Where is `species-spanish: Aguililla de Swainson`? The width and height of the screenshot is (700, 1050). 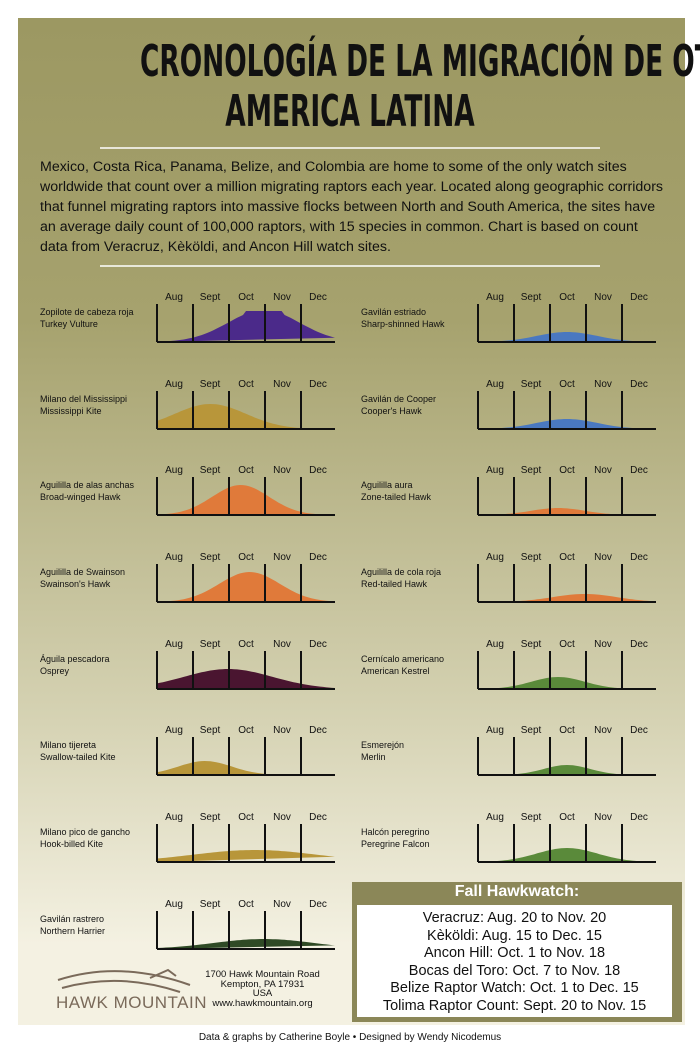 species-spanish: Aguililla de Swainson is located at coordinates (83, 572).